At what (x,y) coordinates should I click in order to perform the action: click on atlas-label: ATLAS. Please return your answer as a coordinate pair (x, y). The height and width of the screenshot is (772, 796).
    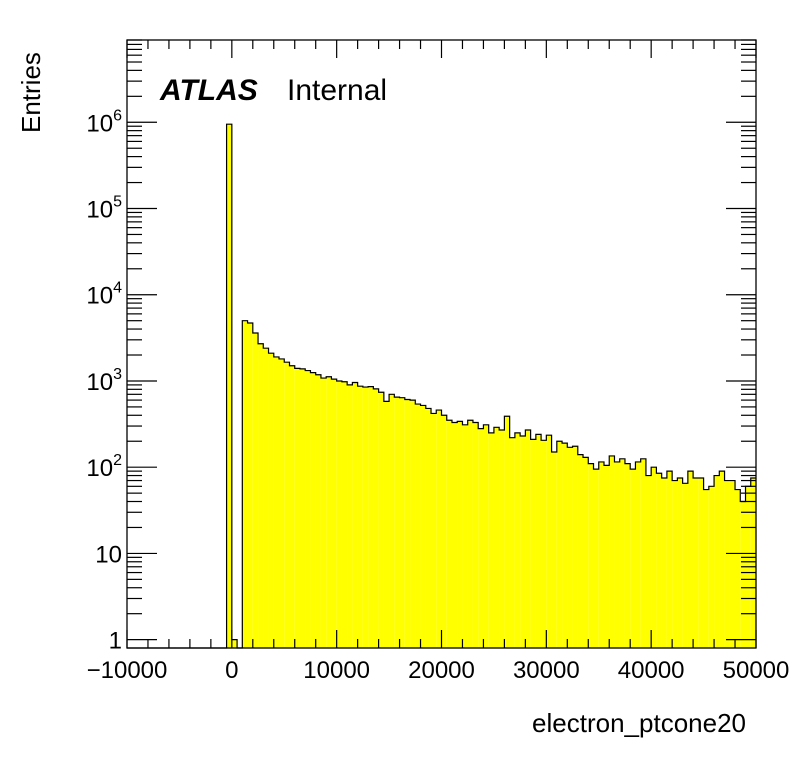
    Looking at the image, I should click on (208, 90).